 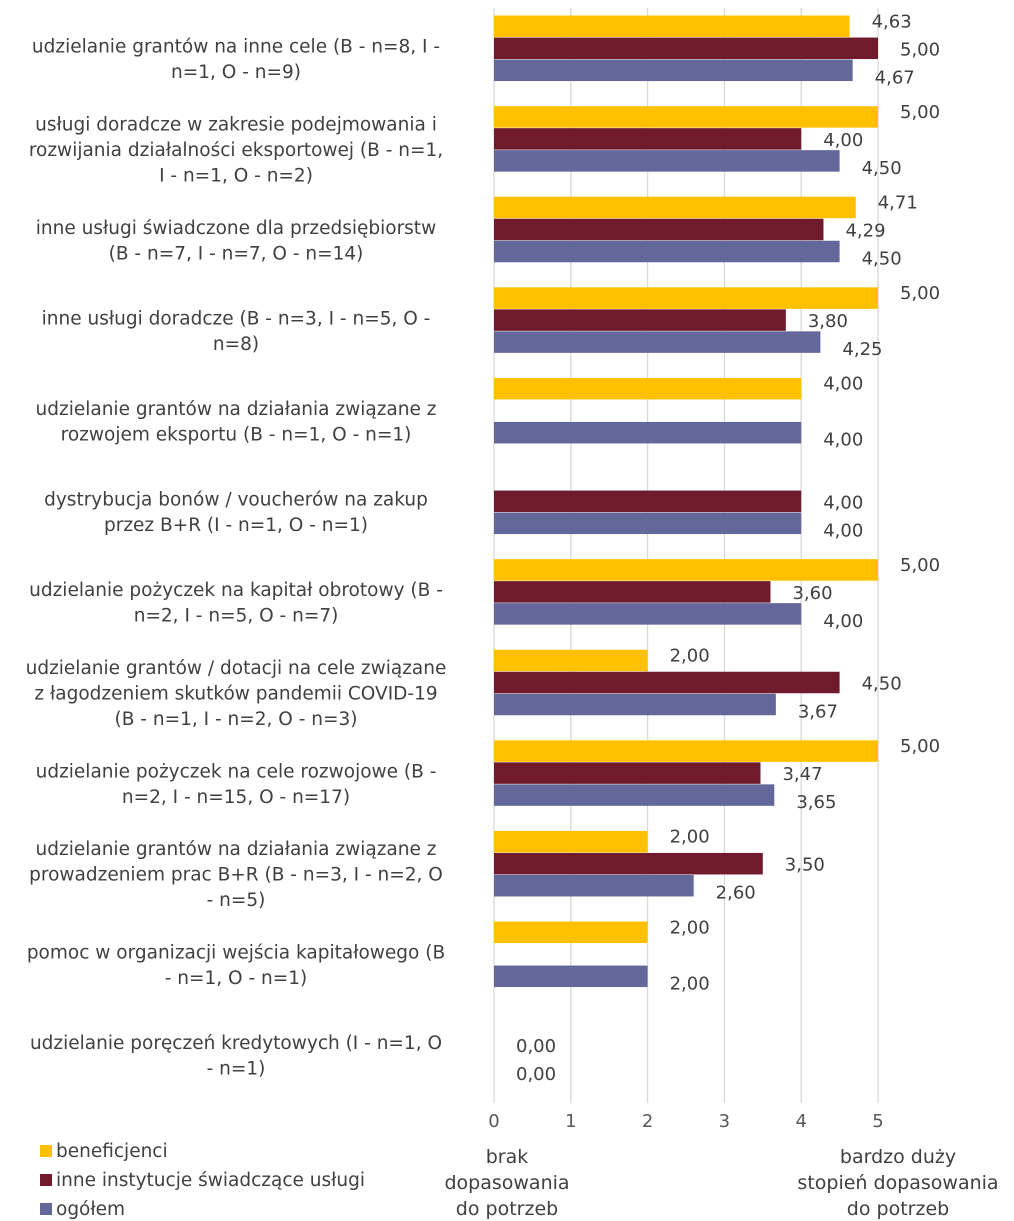 I want to click on category-label: I - n=1, O - n=2), so click(x=236, y=175).